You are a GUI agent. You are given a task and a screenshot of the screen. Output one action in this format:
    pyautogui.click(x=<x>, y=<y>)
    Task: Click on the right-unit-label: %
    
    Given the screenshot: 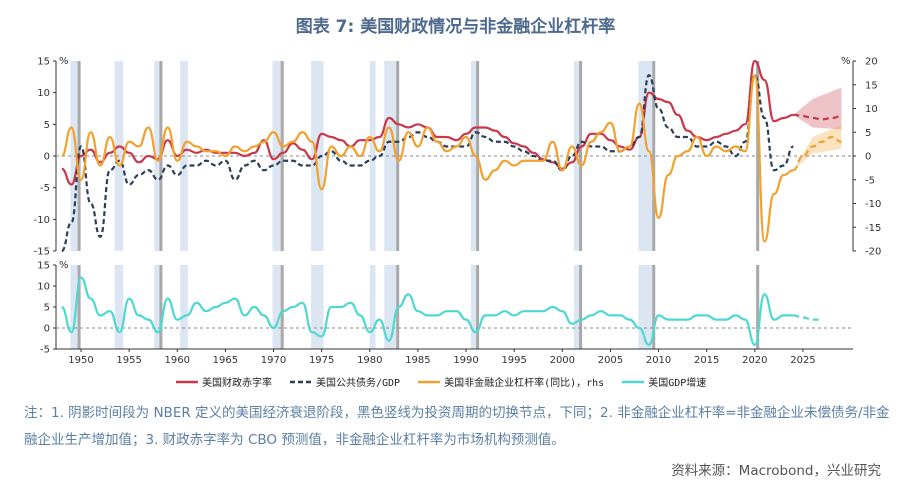 What is the action you would take?
    pyautogui.click(x=846, y=61)
    